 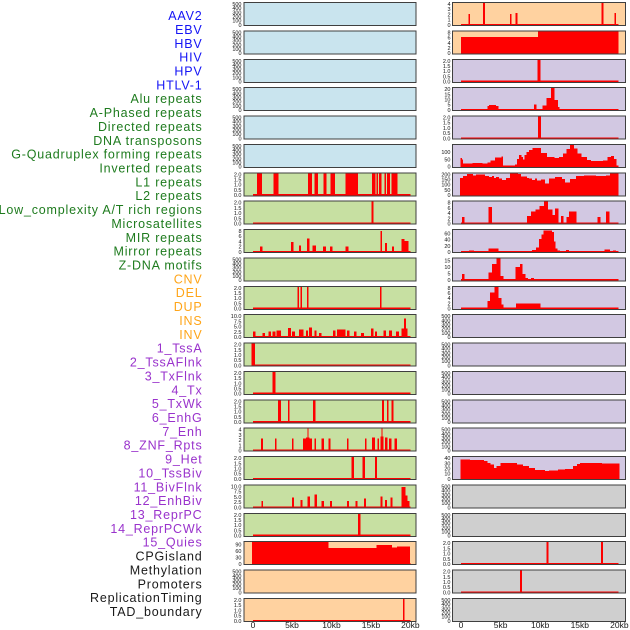 I want to click on svg-text: 5kb, so click(x=501, y=625).